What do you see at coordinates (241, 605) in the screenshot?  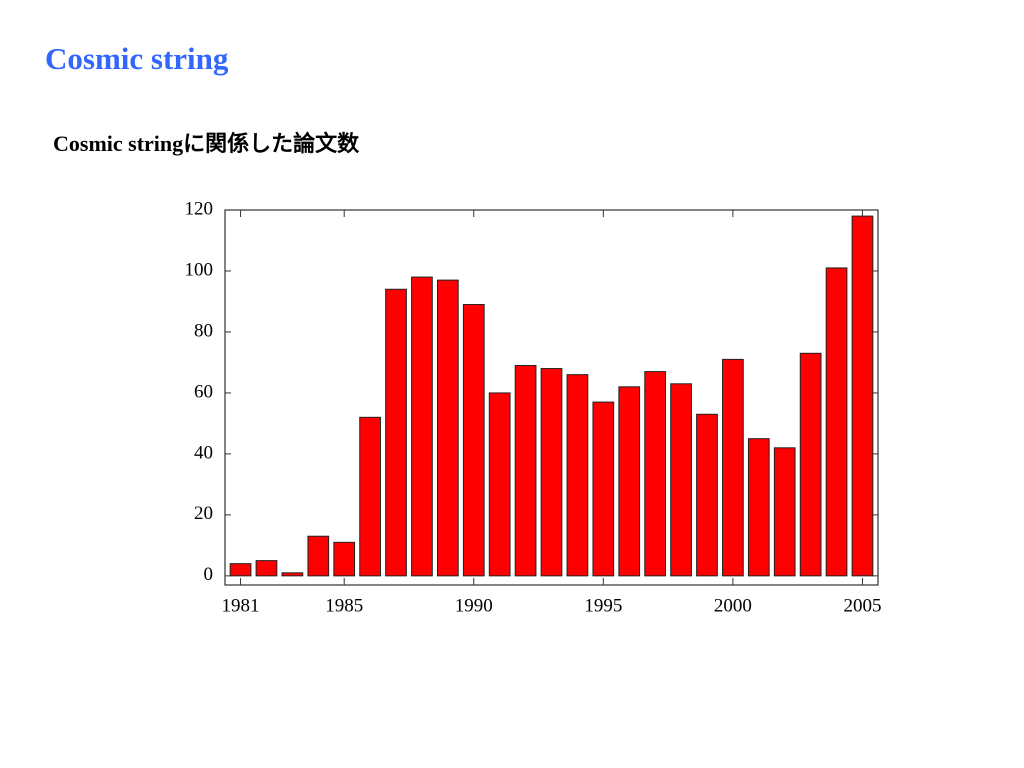 I see `x-tick-label: 1981` at bounding box center [241, 605].